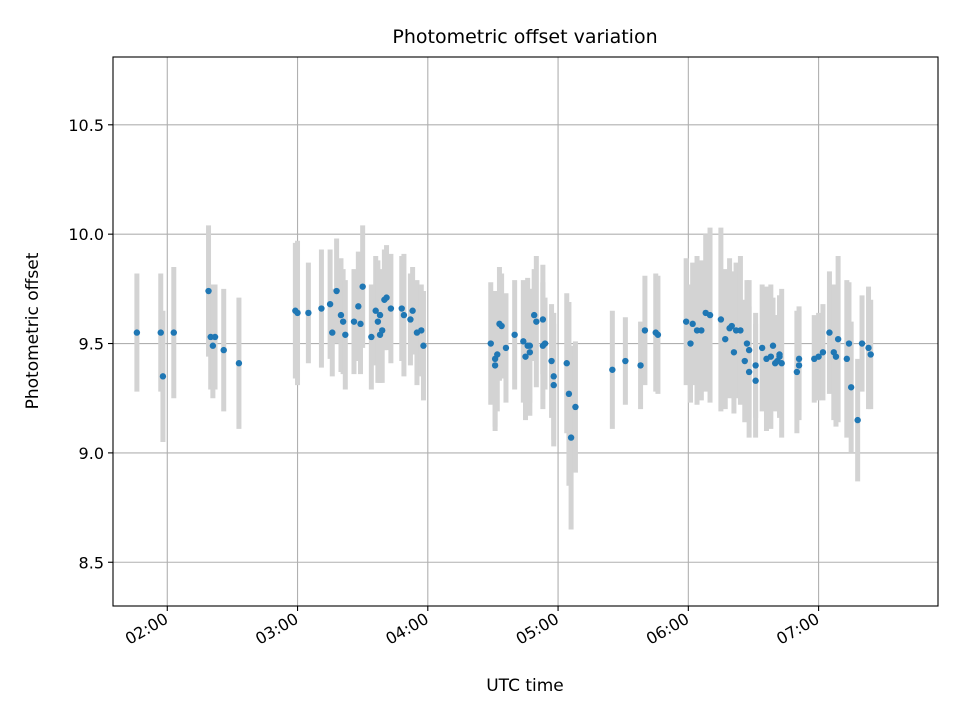 The height and width of the screenshot is (720, 960). What do you see at coordinates (86, 234) in the screenshot?
I see `y-tick-label: 10.0` at bounding box center [86, 234].